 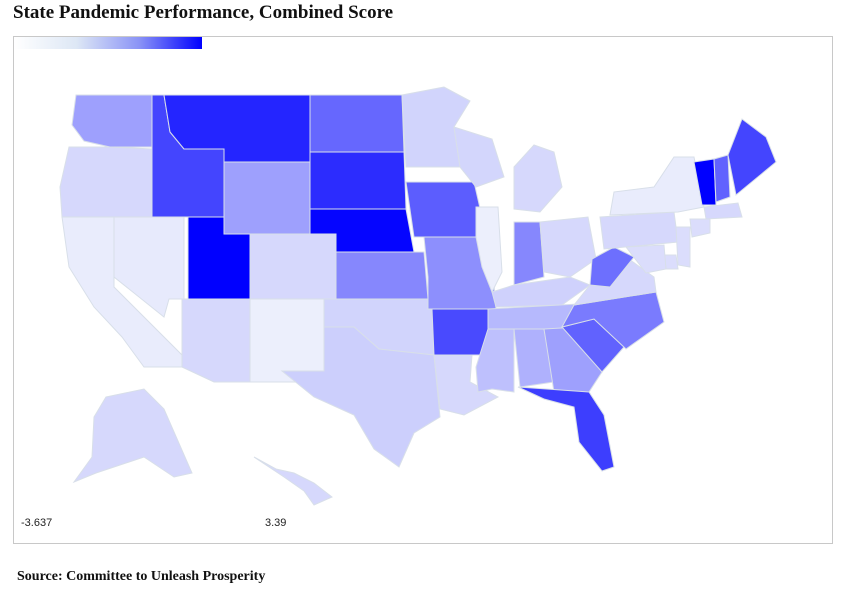 What do you see at coordinates (568, 247) in the screenshot?
I see `state-oh` at bounding box center [568, 247].